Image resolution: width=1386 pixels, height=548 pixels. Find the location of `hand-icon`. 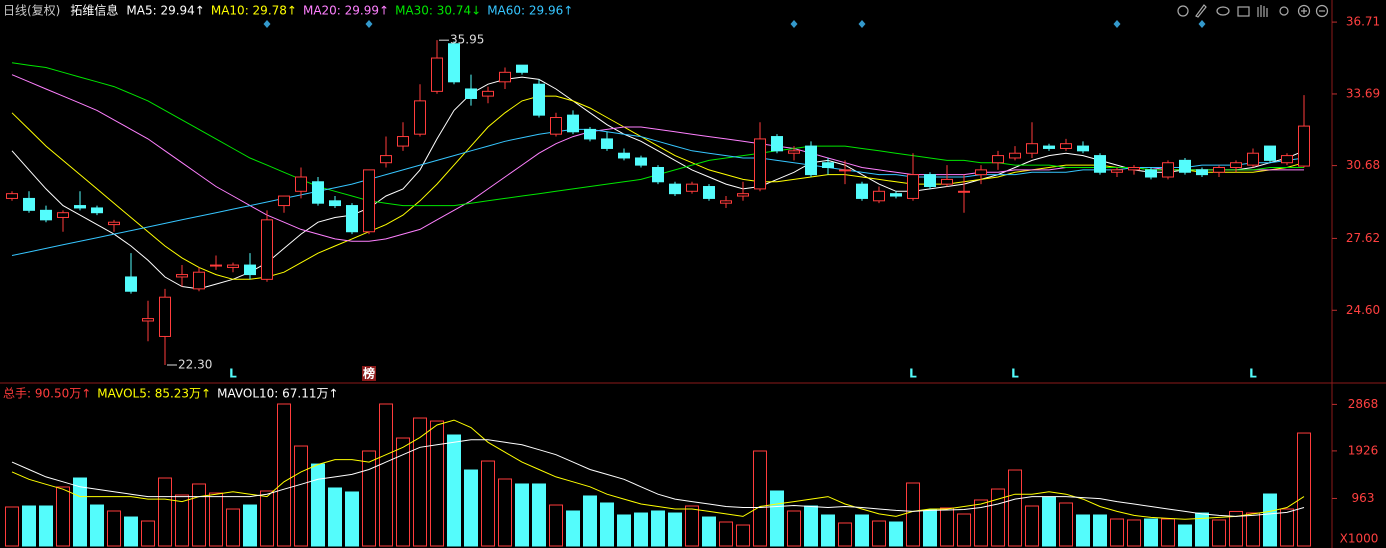

hand-icon is located at coordinates (1262, 11).